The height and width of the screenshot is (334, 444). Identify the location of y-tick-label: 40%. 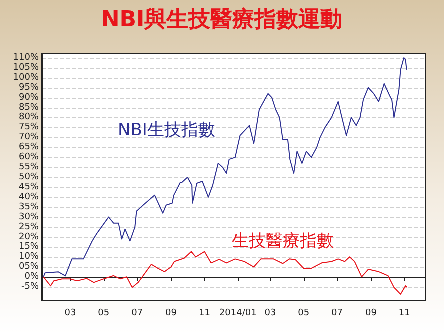
(29, 197).